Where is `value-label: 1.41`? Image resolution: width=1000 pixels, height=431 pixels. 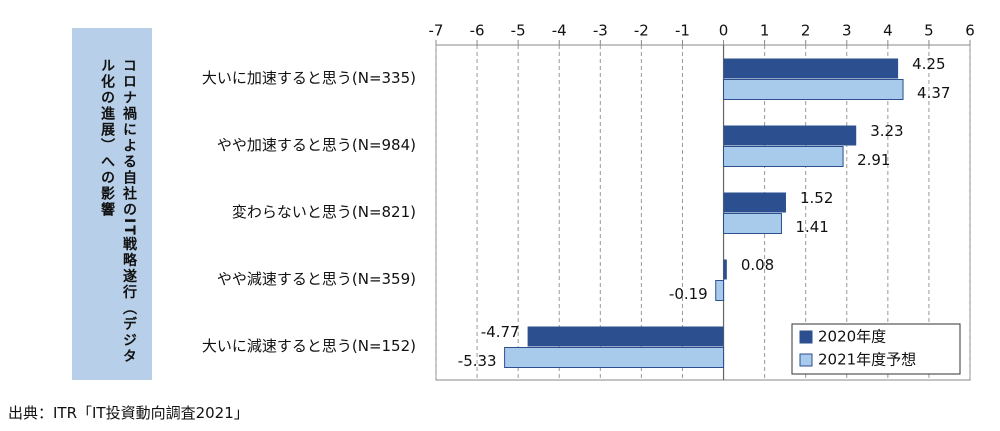 value-label: 1.41 is located at coordinates (811, 227).